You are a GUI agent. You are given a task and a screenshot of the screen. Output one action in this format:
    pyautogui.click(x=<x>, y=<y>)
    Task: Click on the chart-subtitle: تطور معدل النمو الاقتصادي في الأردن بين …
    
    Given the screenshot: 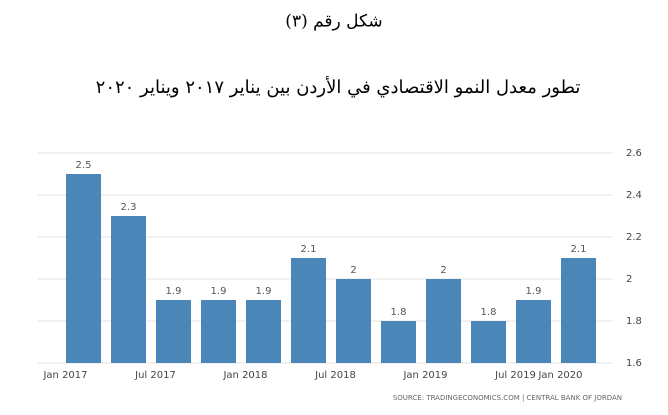 What is the action you would take?
    pyautogui.click(x=338, y=86)
    